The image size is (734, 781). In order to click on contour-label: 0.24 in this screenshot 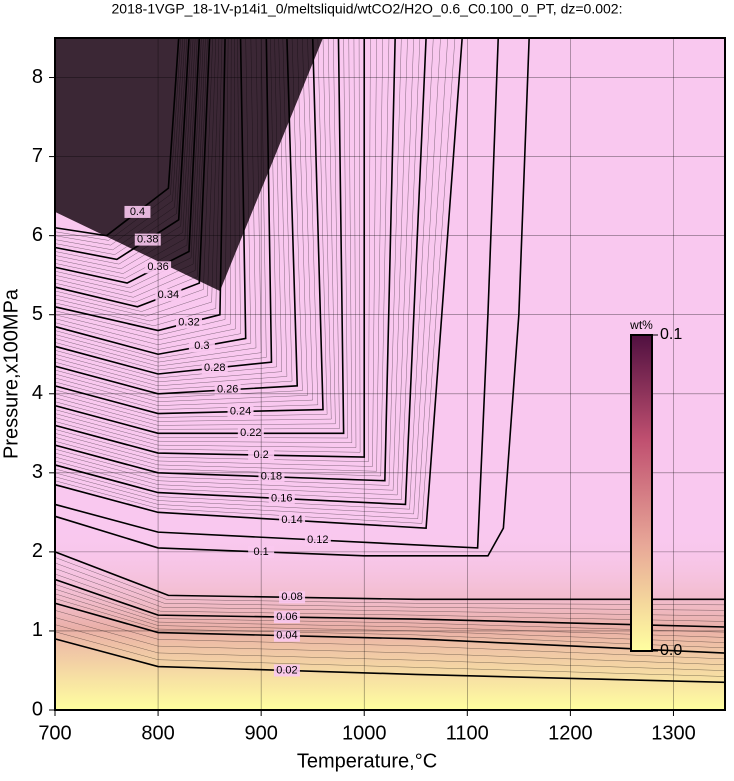, I will do `click(240, 411)`.